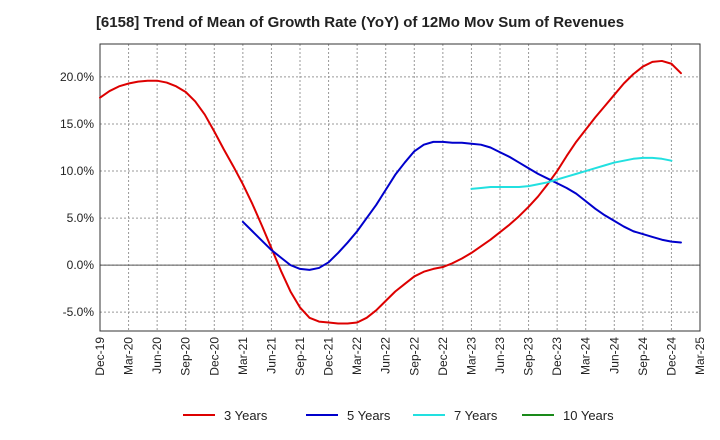 The height and width of the screenshot is (440, 720). Describe the element at coordinates (369, 415) in the screenshot. I see `legend-label-5-years: 5 Years` at that location.